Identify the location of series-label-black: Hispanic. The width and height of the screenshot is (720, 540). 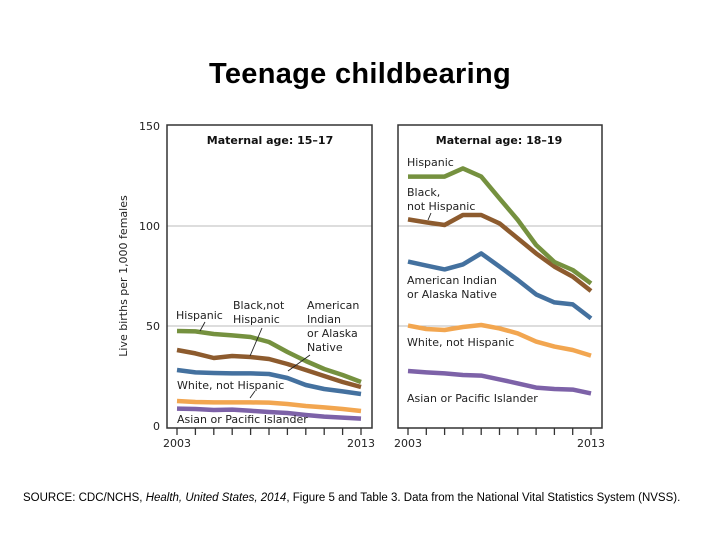
(256, 319).